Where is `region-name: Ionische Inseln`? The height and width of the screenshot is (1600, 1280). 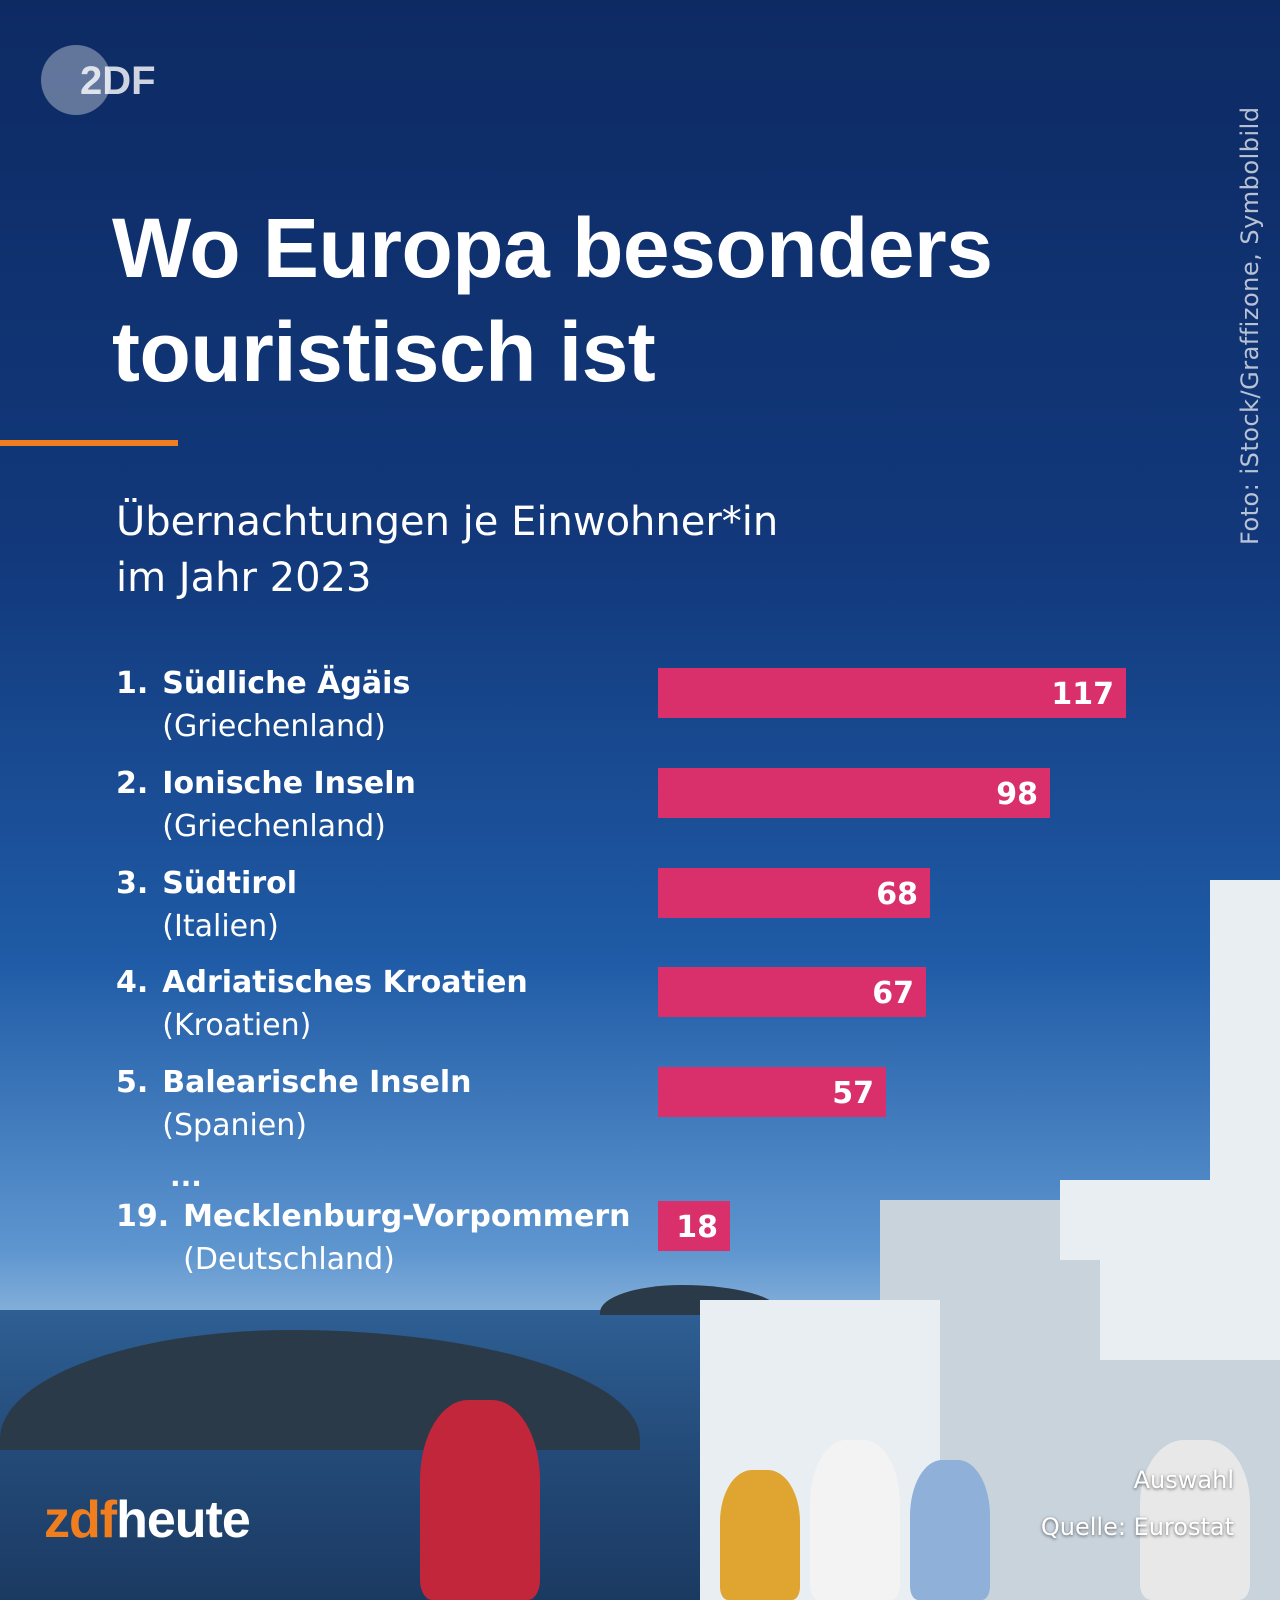
region-name: Ionische Inseln is located at coordinates (289, 783).